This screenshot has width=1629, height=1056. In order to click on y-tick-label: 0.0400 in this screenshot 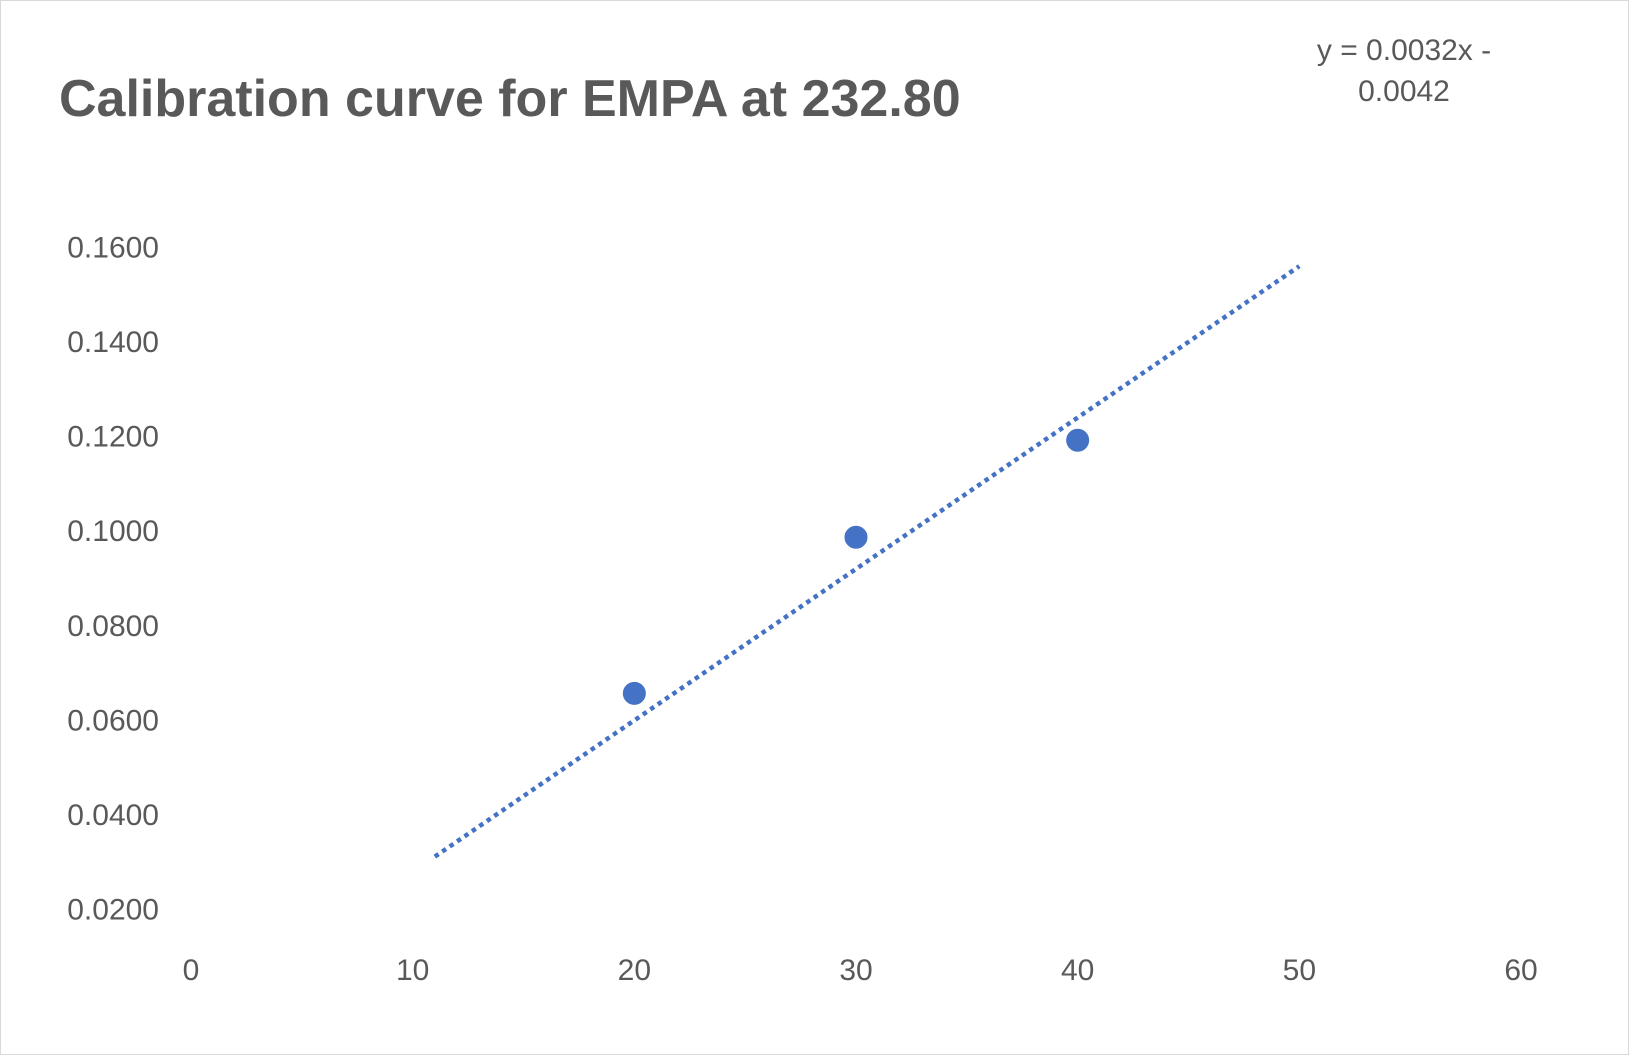, I will do `click(113, 815)`.